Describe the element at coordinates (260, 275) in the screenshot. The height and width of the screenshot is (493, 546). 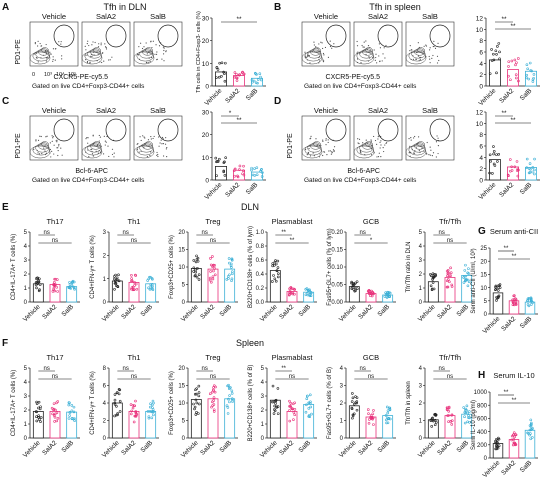
I see `y-tick-label: 0.4` at that location.